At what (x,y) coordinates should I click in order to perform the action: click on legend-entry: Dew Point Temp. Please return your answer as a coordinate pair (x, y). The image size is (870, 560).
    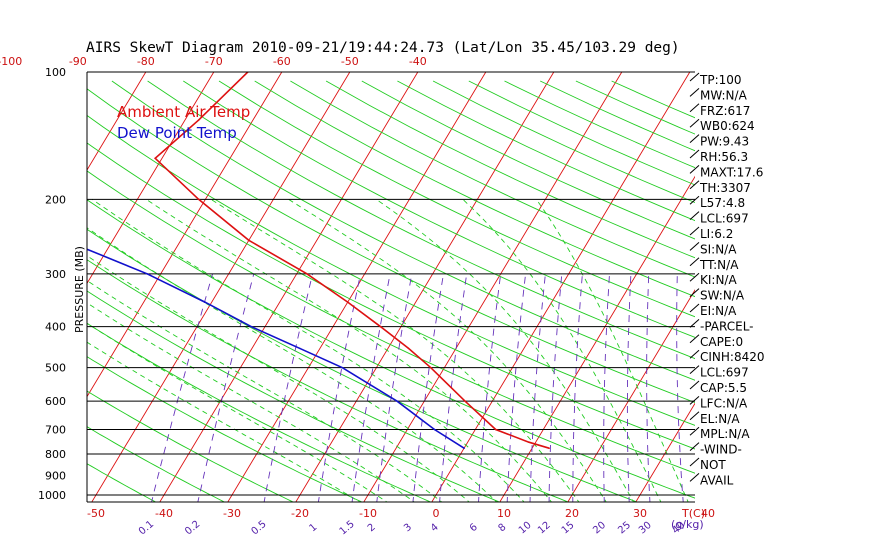
    Looking at the image, I should click on (177, 133).